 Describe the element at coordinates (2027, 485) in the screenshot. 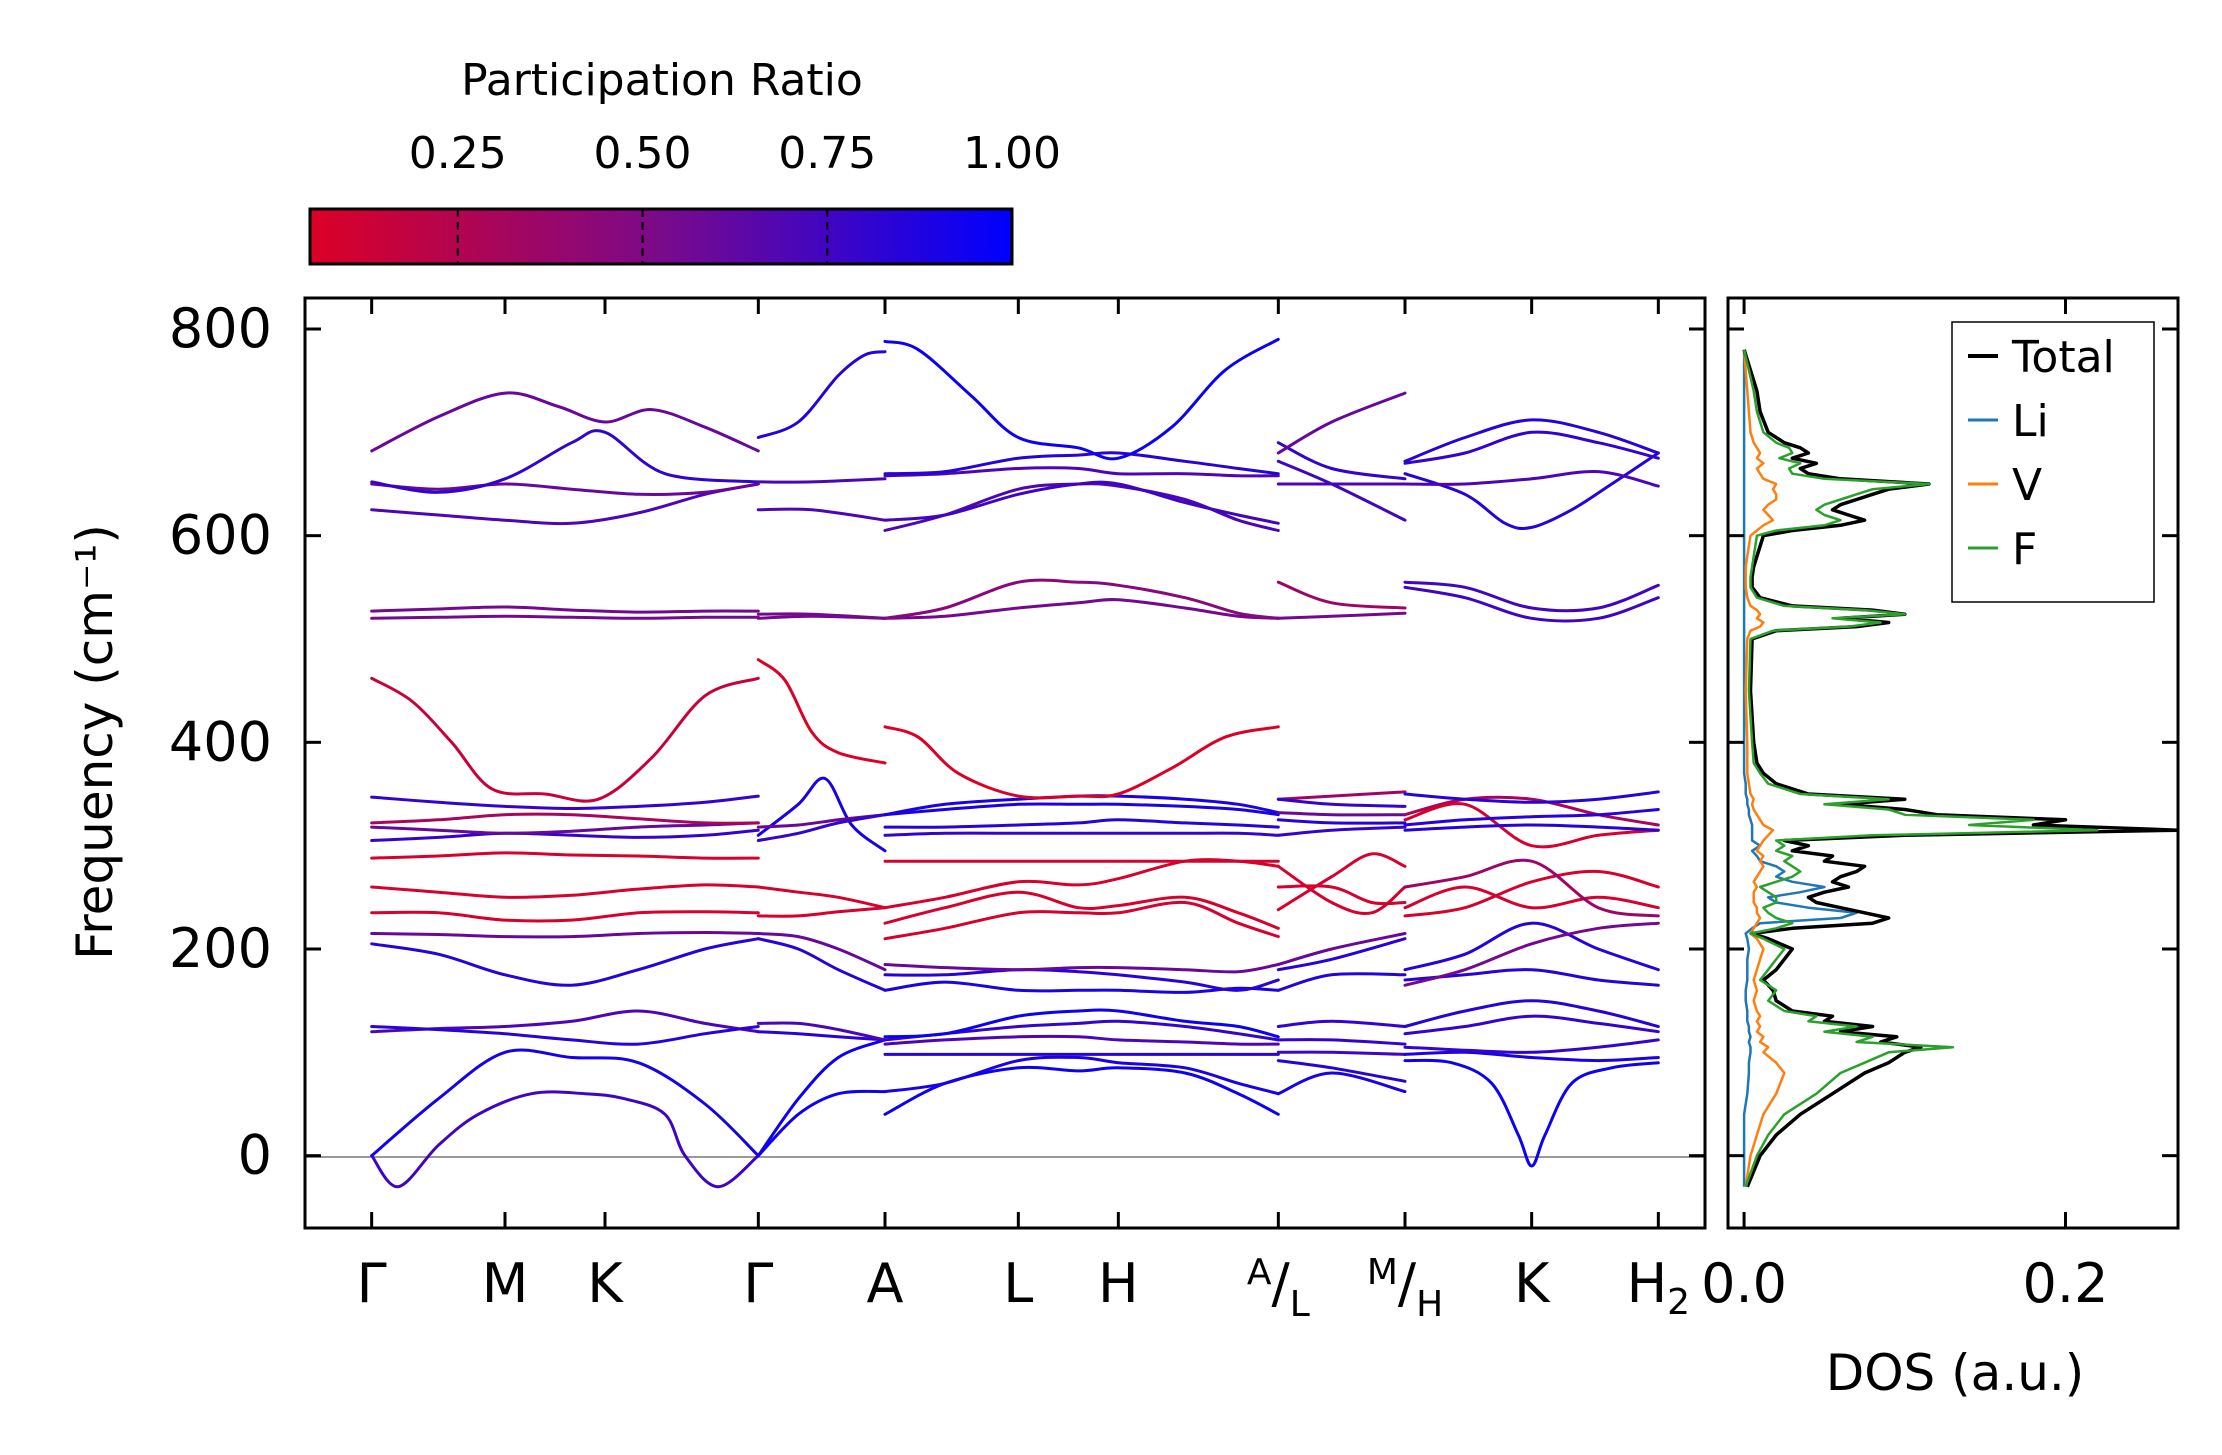

I see `legend-label-v: V` at that location.